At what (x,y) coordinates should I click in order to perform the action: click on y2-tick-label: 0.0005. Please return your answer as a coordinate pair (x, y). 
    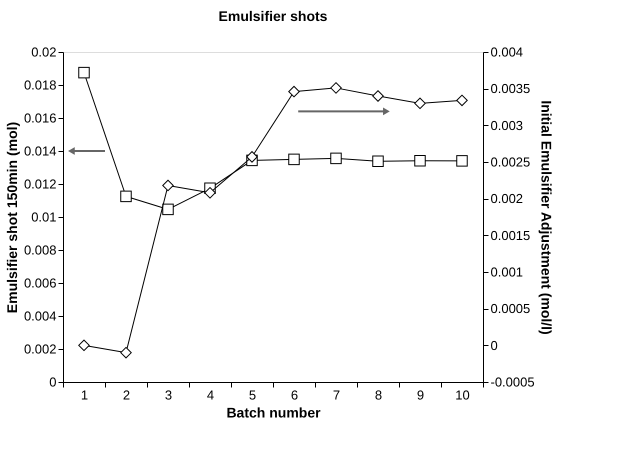
    Looking at the image, I should click on (510, 308).